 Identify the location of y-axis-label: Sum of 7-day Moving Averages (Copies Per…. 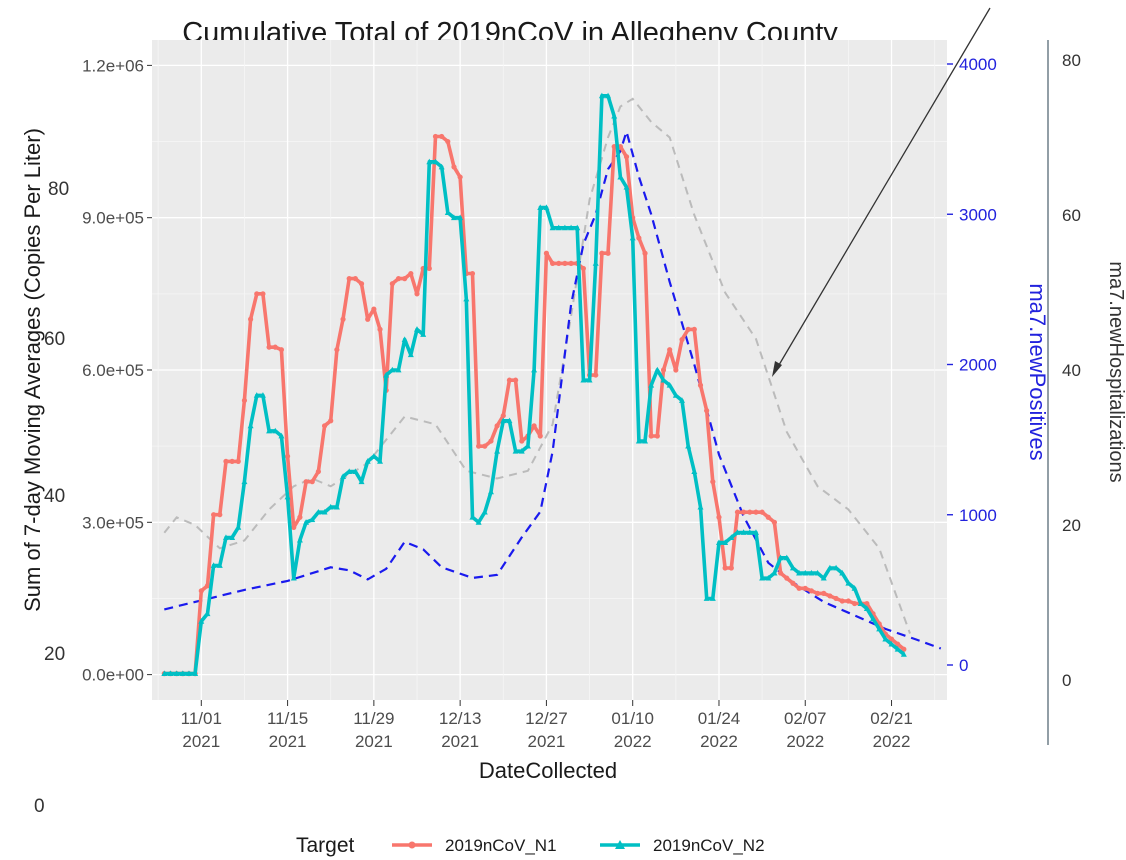
(32, 370).